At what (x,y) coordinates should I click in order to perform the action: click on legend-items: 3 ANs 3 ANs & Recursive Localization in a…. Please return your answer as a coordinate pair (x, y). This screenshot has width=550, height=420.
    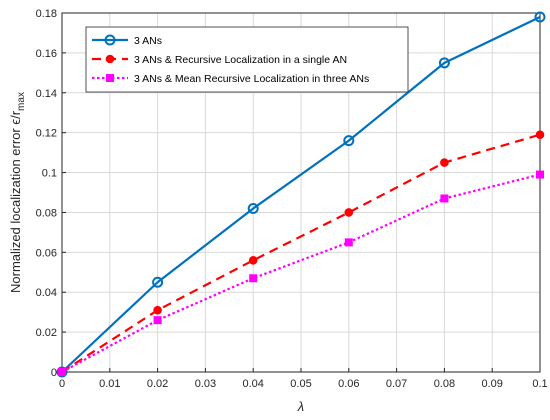
    Looking at the image, I should click on (230, 59).